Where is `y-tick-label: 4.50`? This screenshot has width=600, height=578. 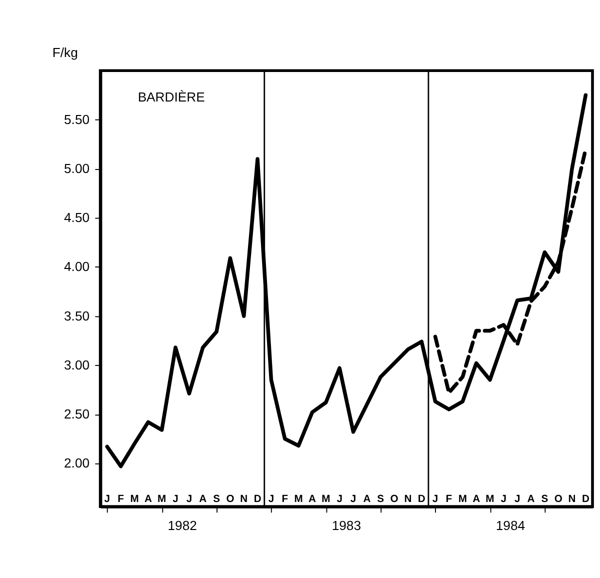
y-tick-label: 4.50 is located at coordinates (77, 218).